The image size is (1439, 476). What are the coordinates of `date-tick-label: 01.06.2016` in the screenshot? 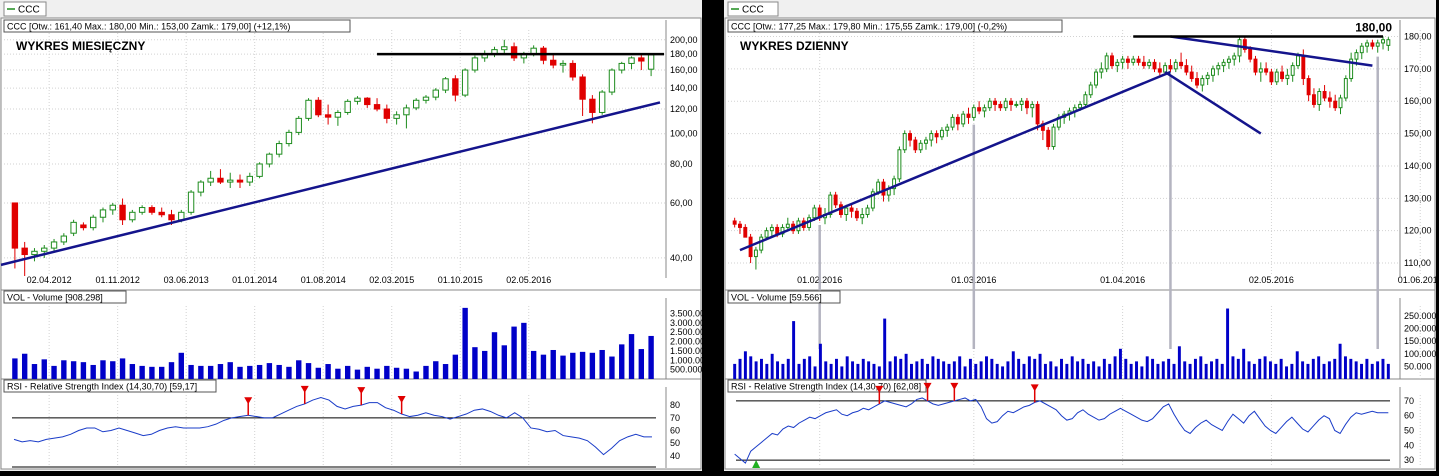 It's located at (1418, 280).